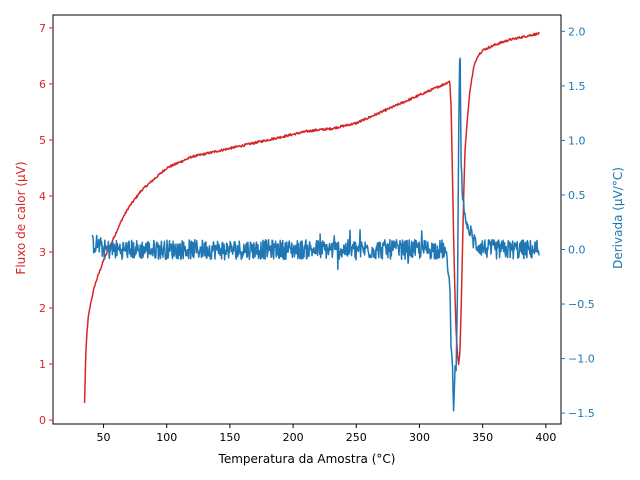 The width and height of the screenshot is (640, 480). What do you see at coordinates (42, 84) in the screenshot?
I see `left-y-tick-label: 6` at bounding box center [42, 84].